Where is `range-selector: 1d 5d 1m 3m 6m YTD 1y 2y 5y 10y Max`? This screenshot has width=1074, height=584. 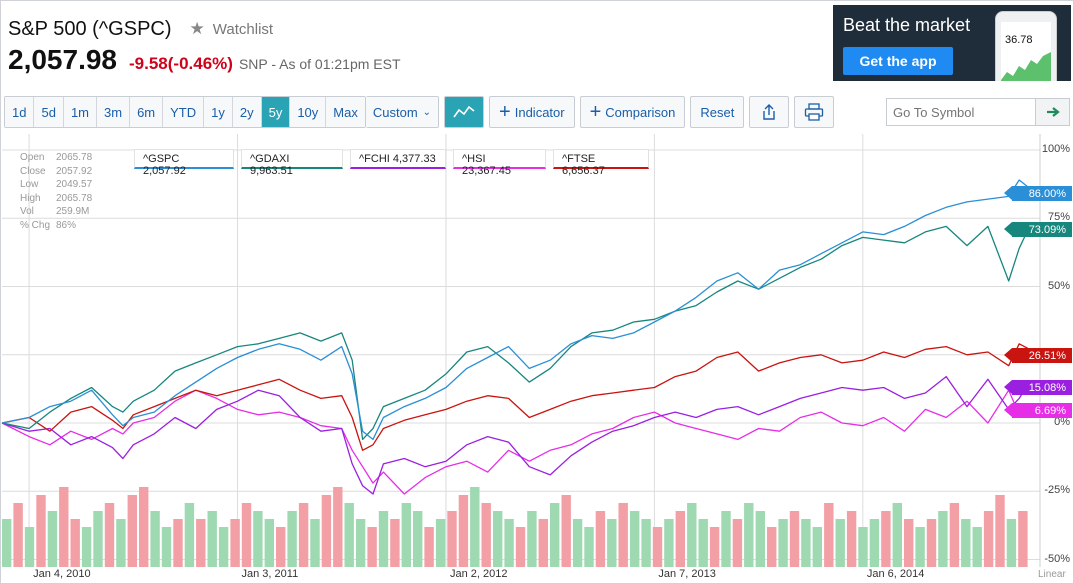
range-selector: 1d 5d 1m 3m 6m YTD 1y 2y 5y 10y Max is located at coordinates (185, 112).